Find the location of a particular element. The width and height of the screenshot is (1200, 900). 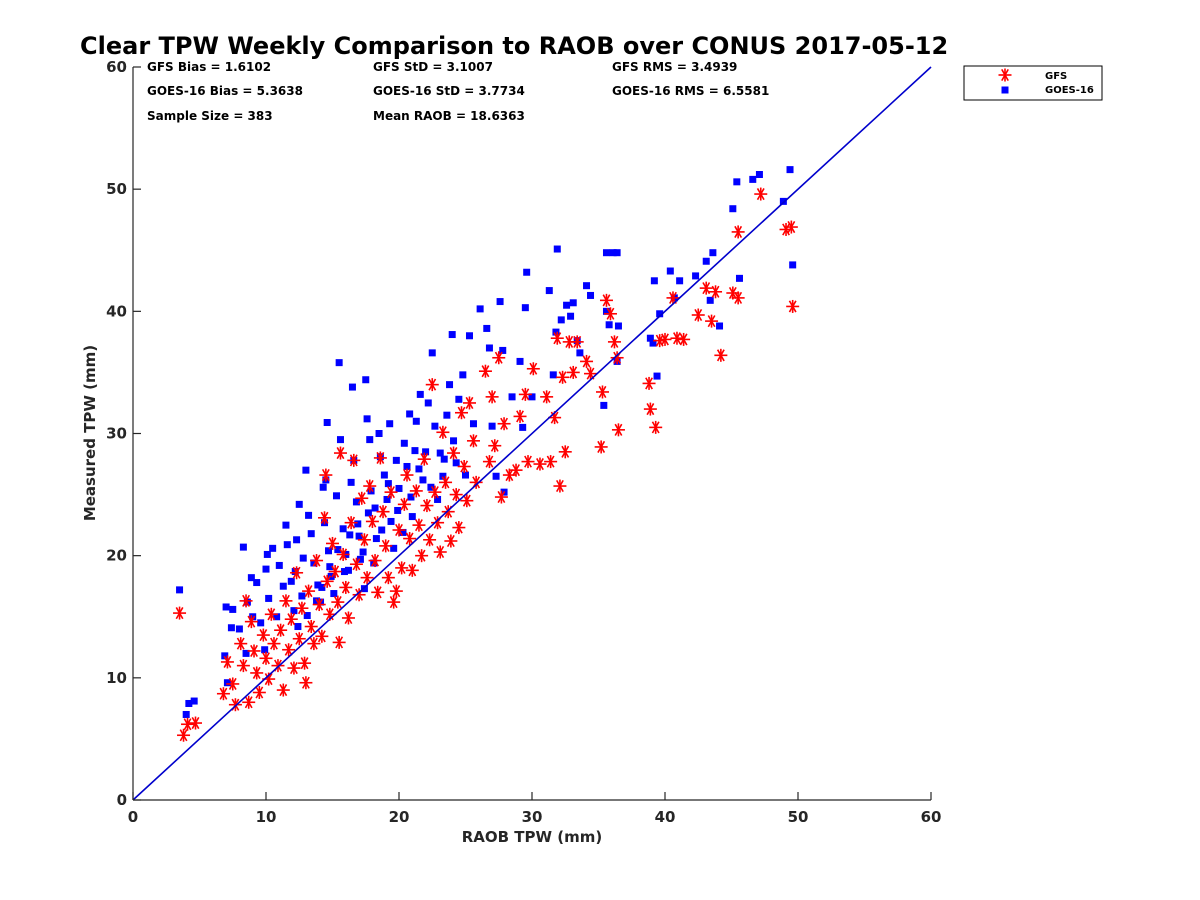

legend-gfs-marker is located at coordinates (1005, 75).